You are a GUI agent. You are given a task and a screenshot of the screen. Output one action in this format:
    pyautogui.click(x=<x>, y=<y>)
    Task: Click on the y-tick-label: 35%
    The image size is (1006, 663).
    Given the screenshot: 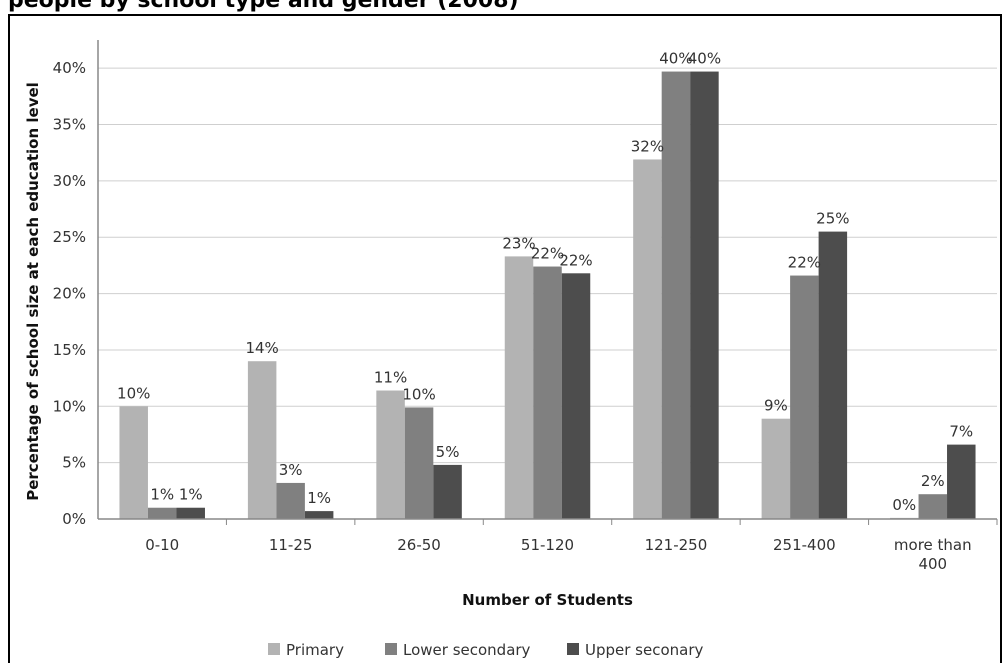 What is the action you would take?
    pyautogui.click(x=69, y=125)
    